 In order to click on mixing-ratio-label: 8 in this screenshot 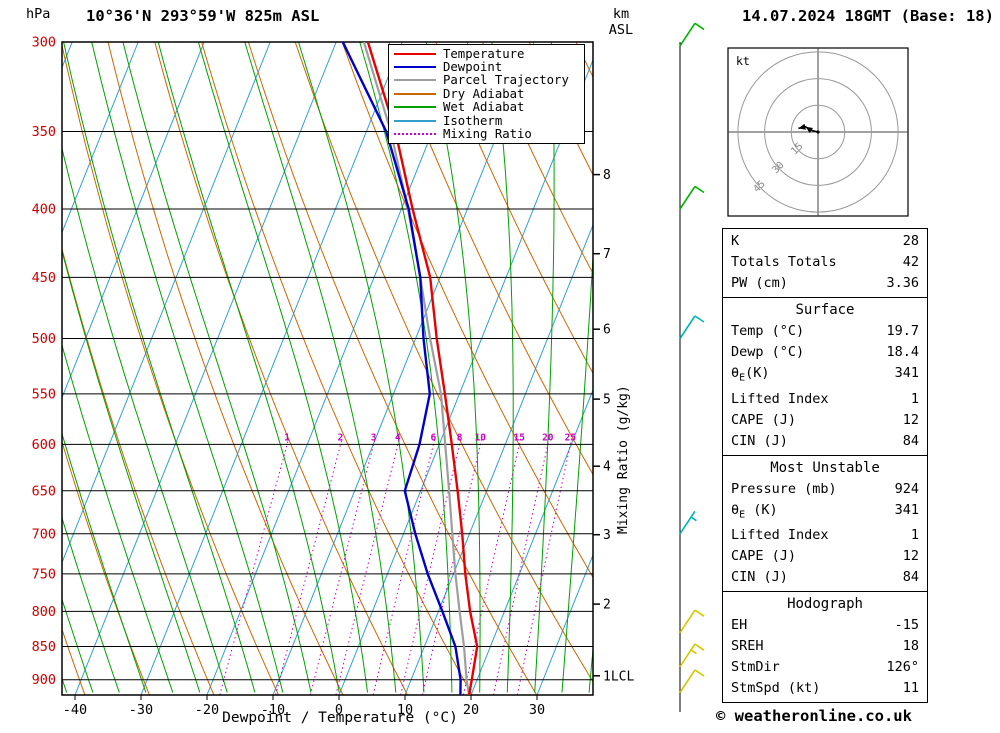, I will do `click(460, 437)`.